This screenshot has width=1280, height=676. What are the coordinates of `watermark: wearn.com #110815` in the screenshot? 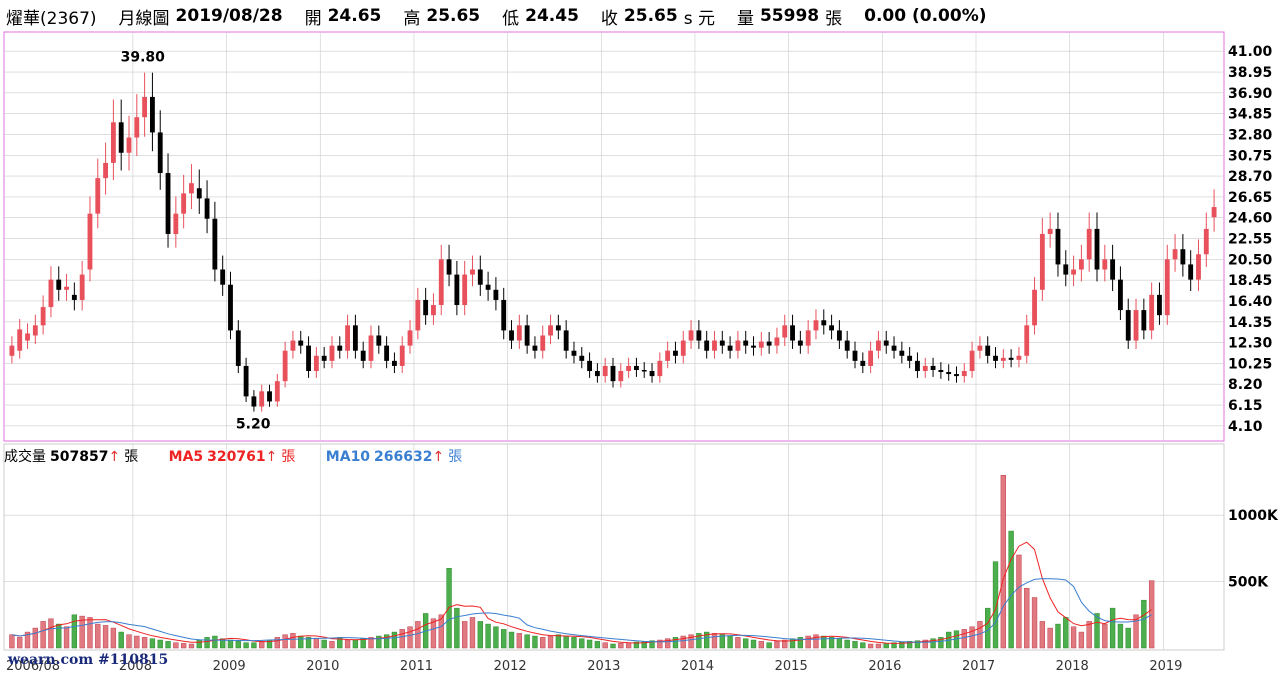 It's located at (88, 660).